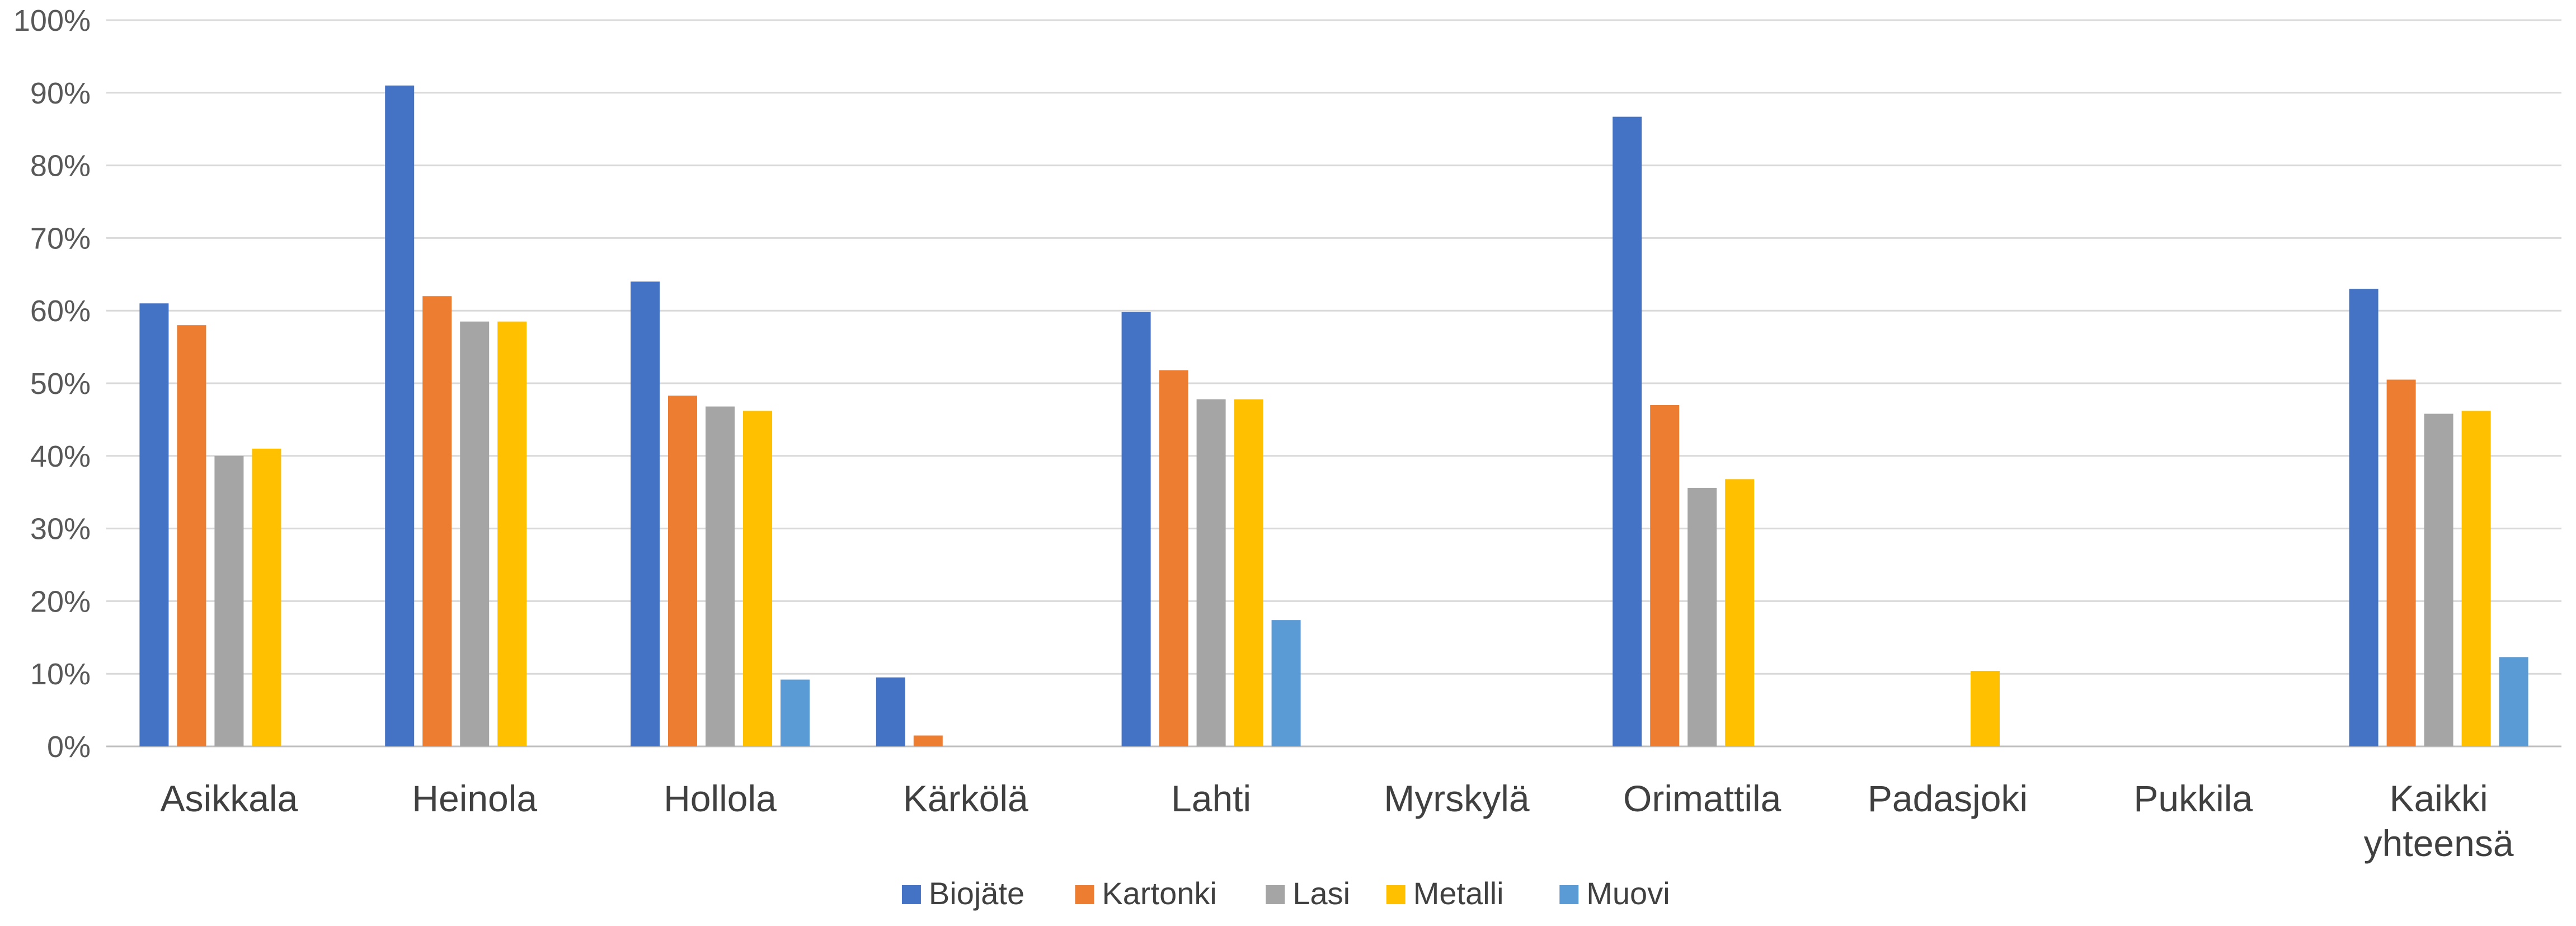  Describe the element at coordinates (1457, 798) in the screenshot. I see `category-label: Myrskylä` at that location.